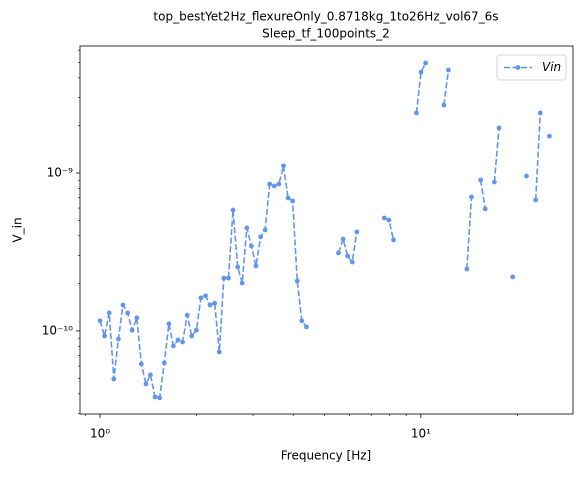 The width and height of the screenshot is (585, 478). Describe the element at coordinates (18, 229) in the screenshot. I see `y-axis-label: V_in` at that location.